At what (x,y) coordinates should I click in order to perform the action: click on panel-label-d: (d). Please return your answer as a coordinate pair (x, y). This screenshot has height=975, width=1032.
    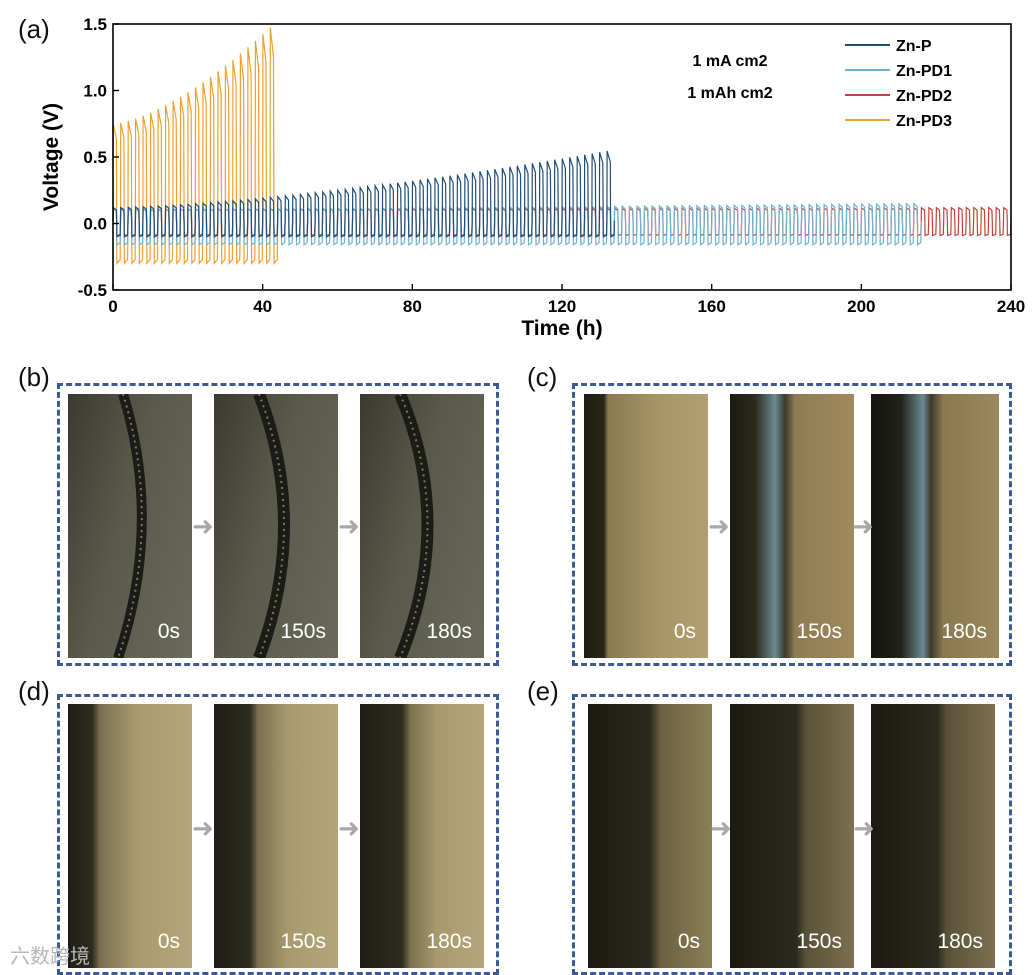
    Looking at the image, I should click on (34, 691).